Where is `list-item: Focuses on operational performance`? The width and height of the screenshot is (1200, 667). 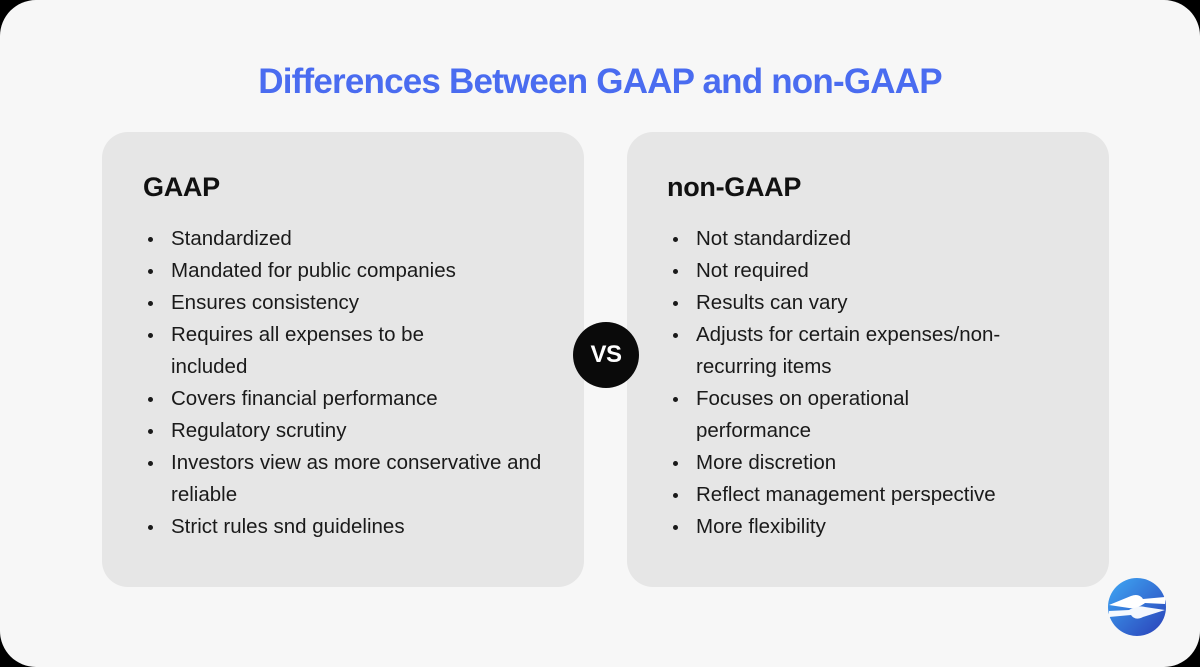
list-item: Focuses on operational performance is located at coordinates (820, 415).